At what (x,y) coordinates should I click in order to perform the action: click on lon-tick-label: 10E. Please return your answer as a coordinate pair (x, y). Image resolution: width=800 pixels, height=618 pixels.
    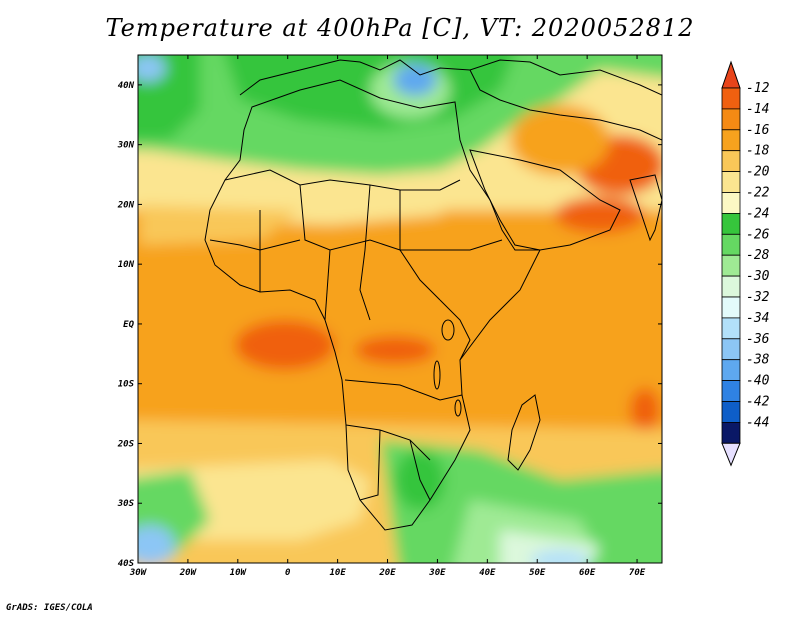
    Looking at the image, I should click on (337, 573).